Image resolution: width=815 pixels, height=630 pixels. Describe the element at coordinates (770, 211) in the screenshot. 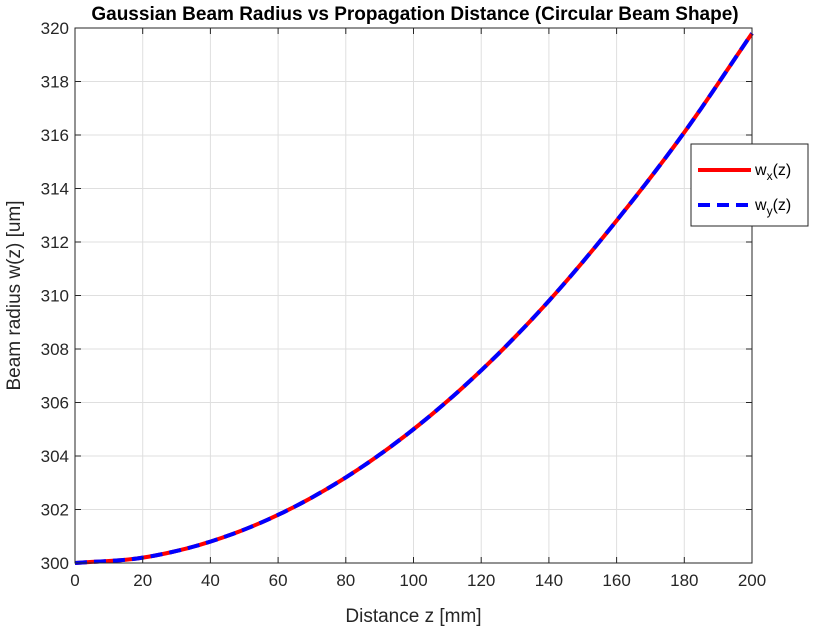

I see `legend-label-subscript: y` at that location.